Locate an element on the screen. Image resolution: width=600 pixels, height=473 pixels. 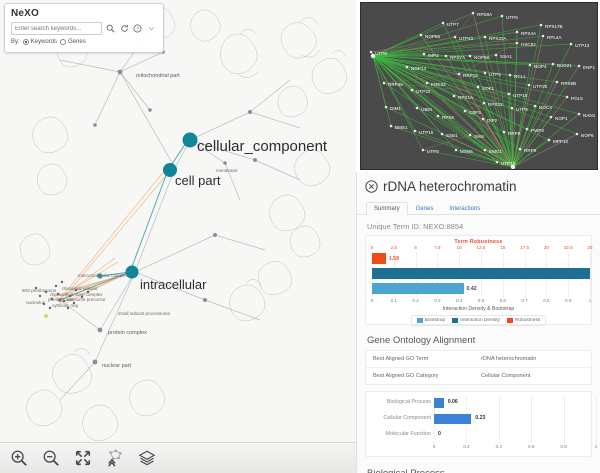
chart-legend: Bootstrap Interaction Density Robustness is located at coordinates (478, 320).